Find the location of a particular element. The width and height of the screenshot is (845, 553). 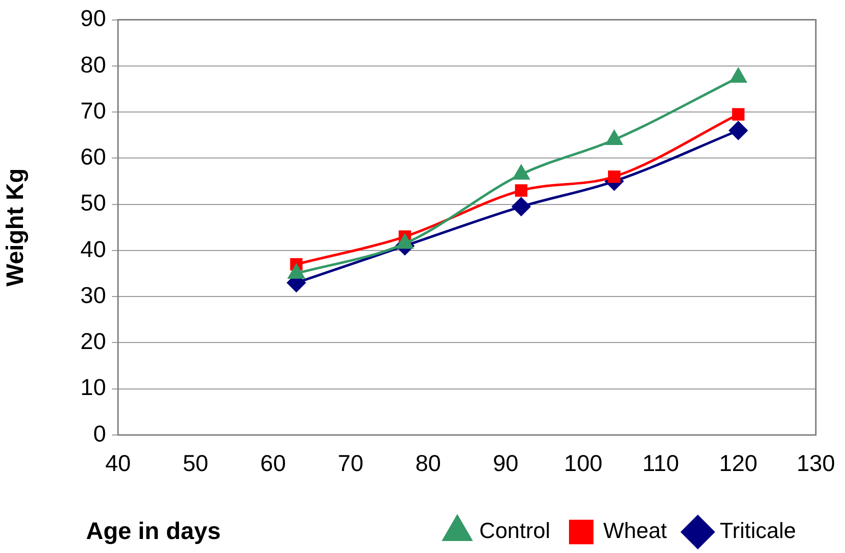

x-tick-label: 100 is located at coordinates (583, 463).